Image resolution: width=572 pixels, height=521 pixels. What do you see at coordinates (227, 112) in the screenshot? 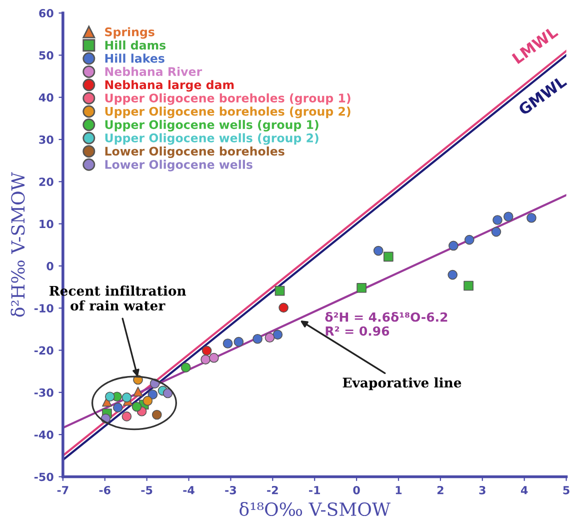
I see `legend-label: Upper Oligocene boreholes (group 2)` at bounding box center [227, 112].